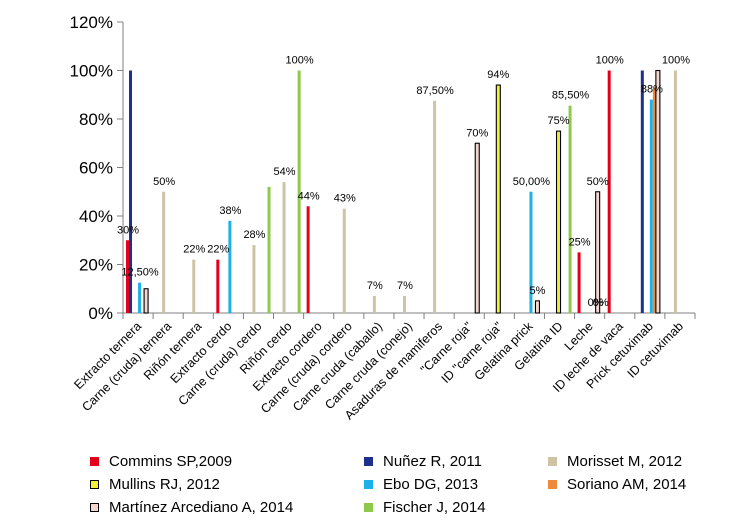 The image size is (746, 530). Describe the element at coordinates (96, 168) in the screenshot. I see `y-tick-label: 60%` at that location.